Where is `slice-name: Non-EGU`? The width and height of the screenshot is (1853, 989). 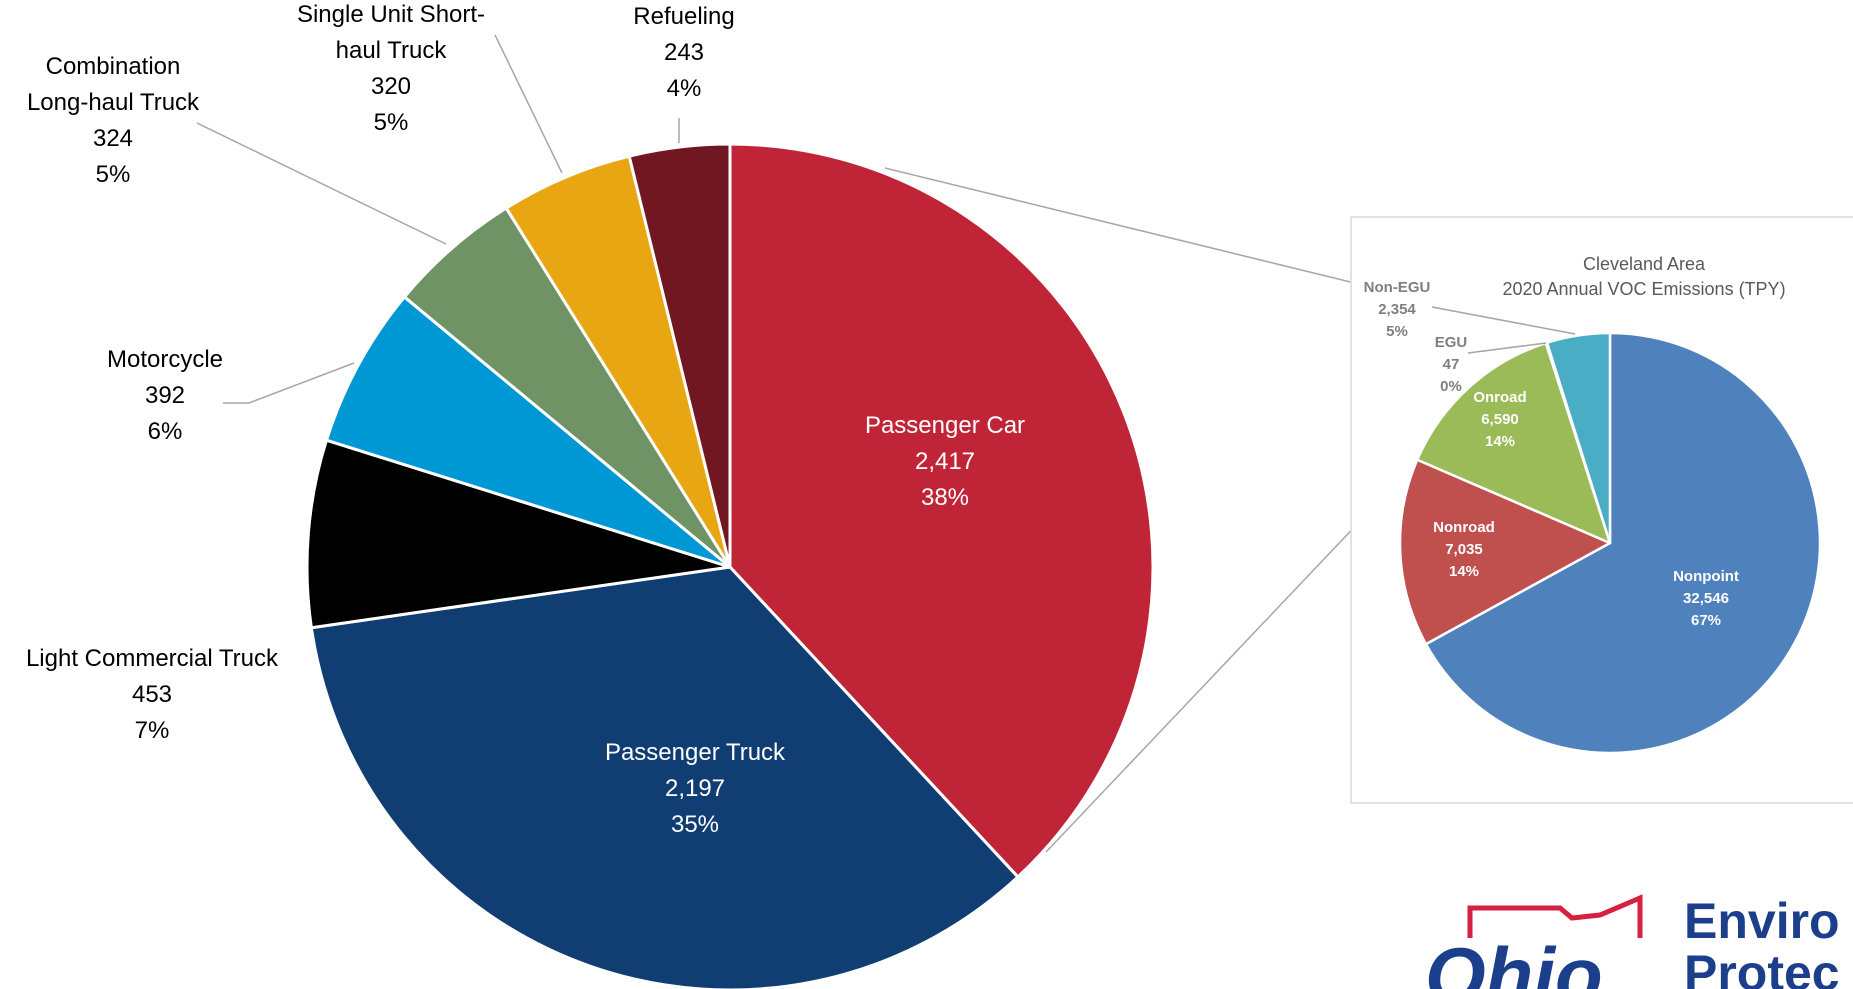
slice-name: Non-EGU is located at coordinates (1397, 287).